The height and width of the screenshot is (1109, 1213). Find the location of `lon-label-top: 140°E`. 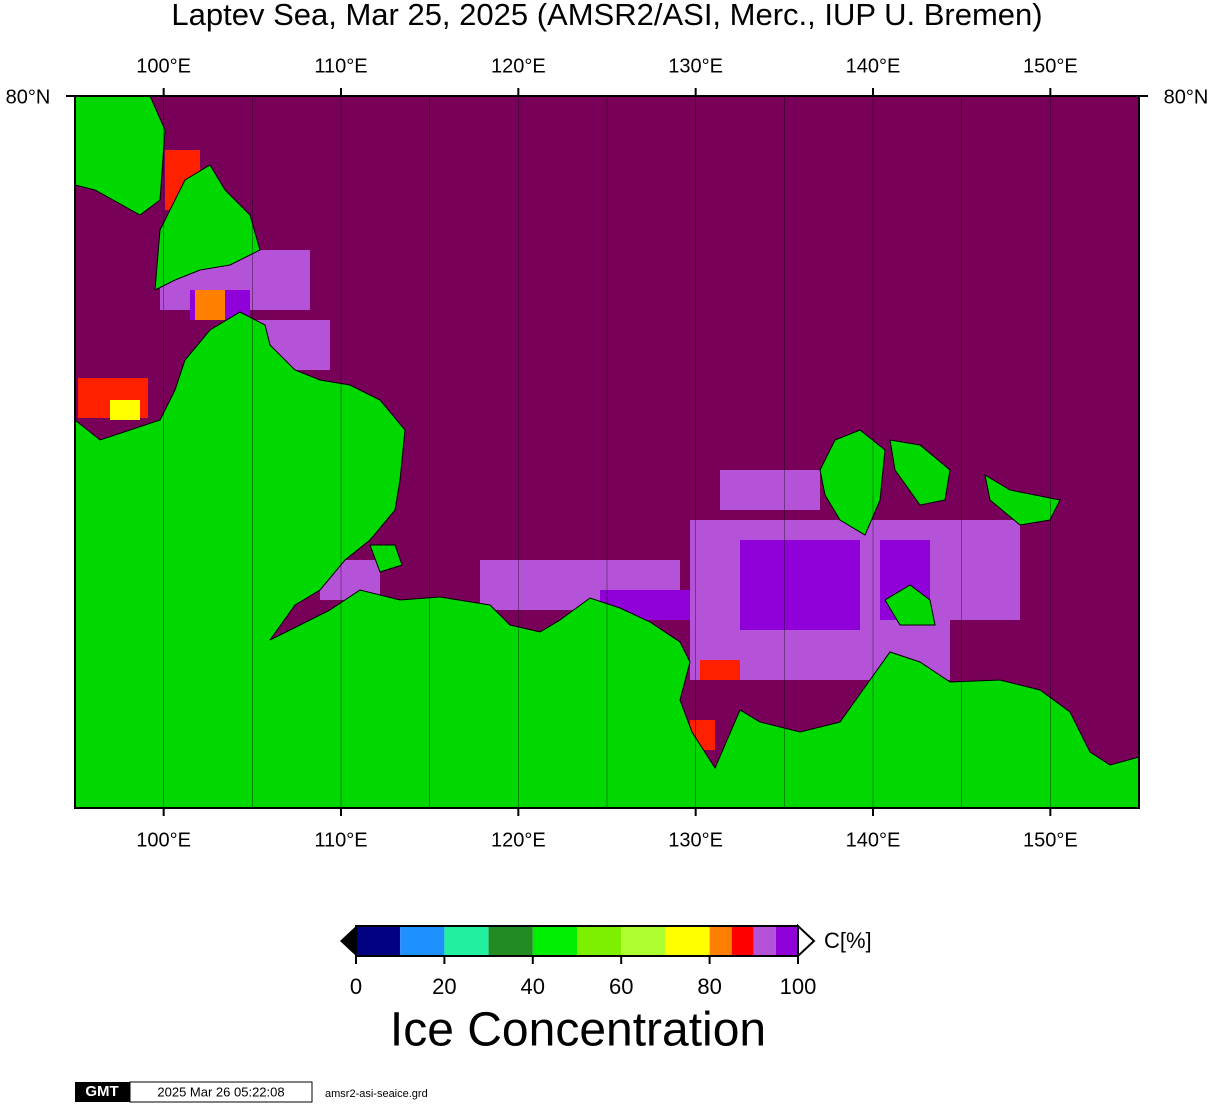

lon-label-top: 140°E is located at coordinates (873, 66).